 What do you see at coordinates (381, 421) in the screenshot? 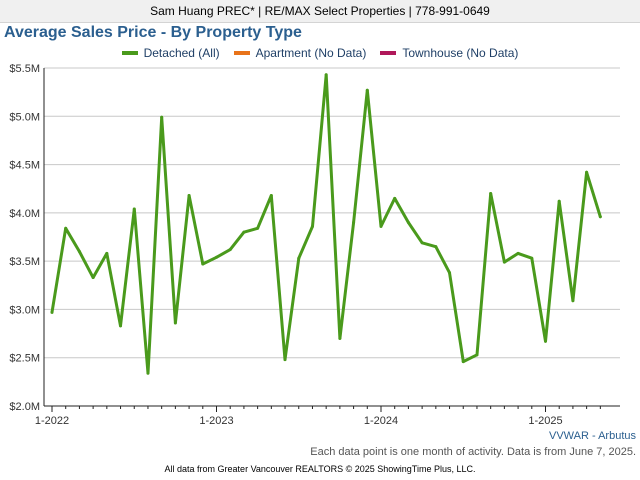
I see `x-tick-label: 1-2024` at bounding box center [381, 421].